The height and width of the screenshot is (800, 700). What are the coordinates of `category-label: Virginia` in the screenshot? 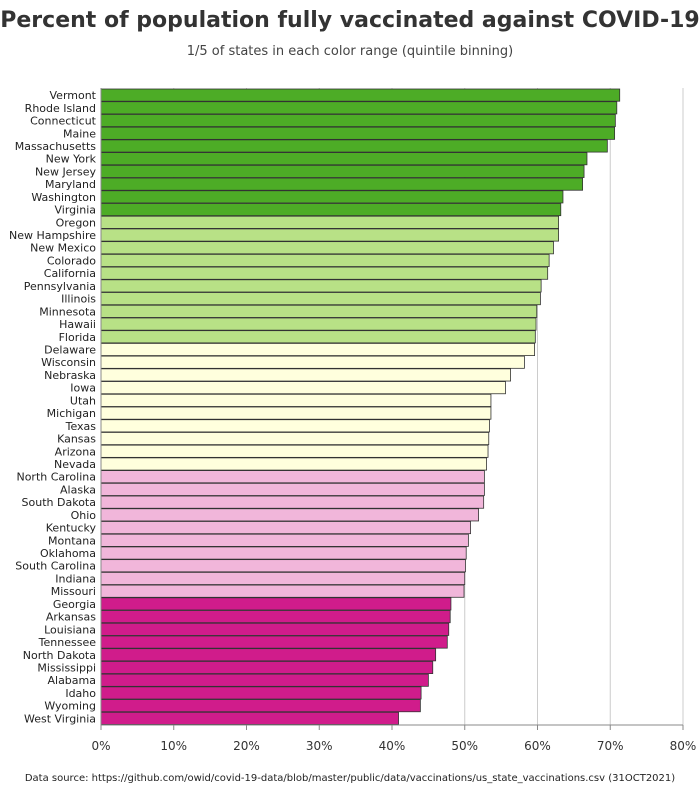 It's located at (75, 210).